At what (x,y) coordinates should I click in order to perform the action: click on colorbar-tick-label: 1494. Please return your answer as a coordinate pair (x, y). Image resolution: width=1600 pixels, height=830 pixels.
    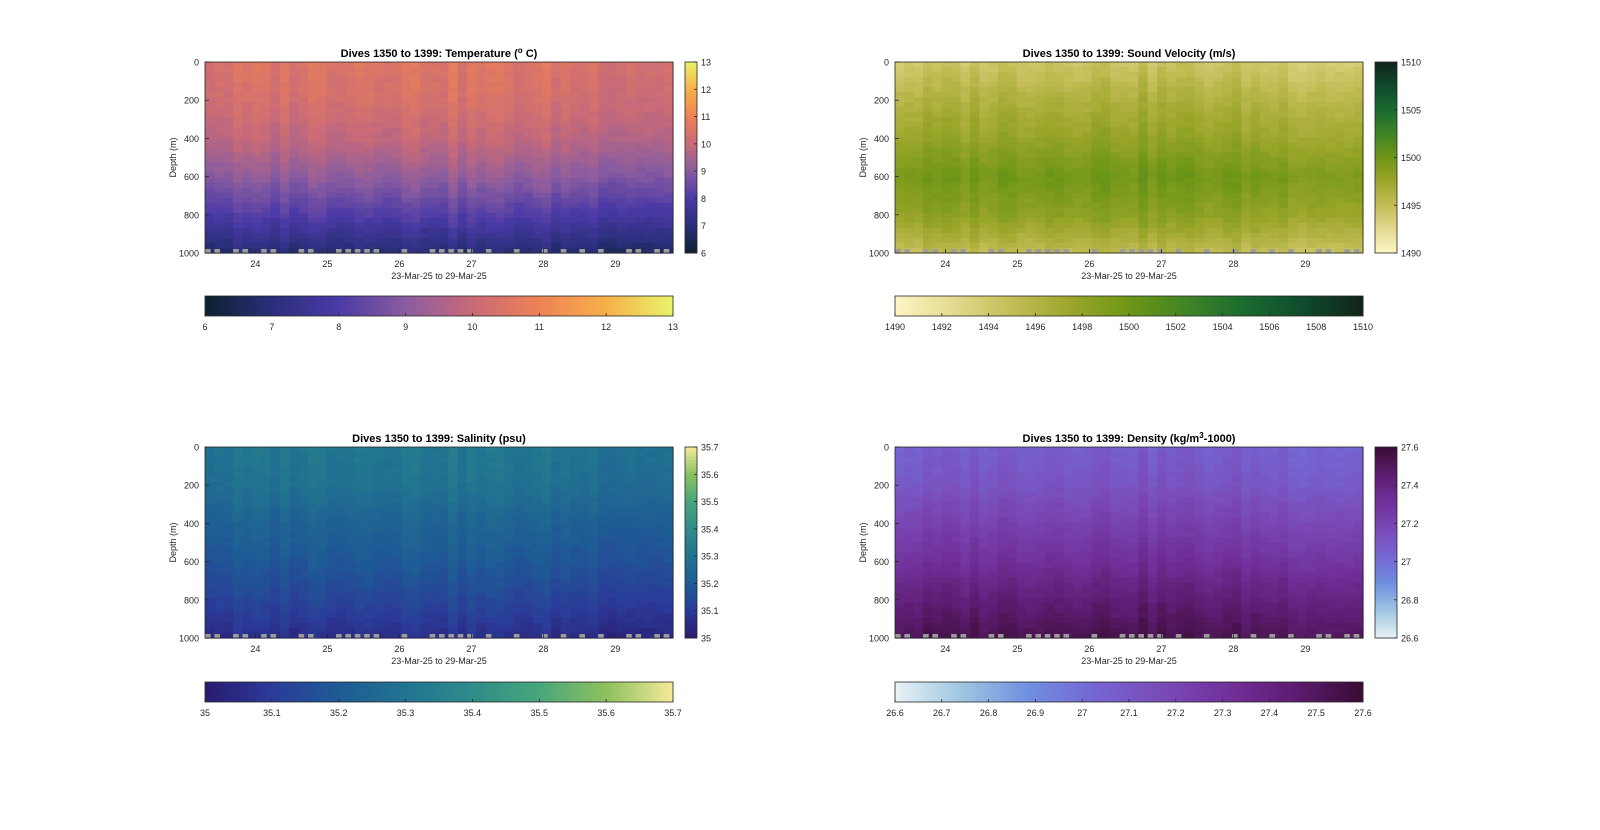
    Looking at the image, I should click on (989, 327).